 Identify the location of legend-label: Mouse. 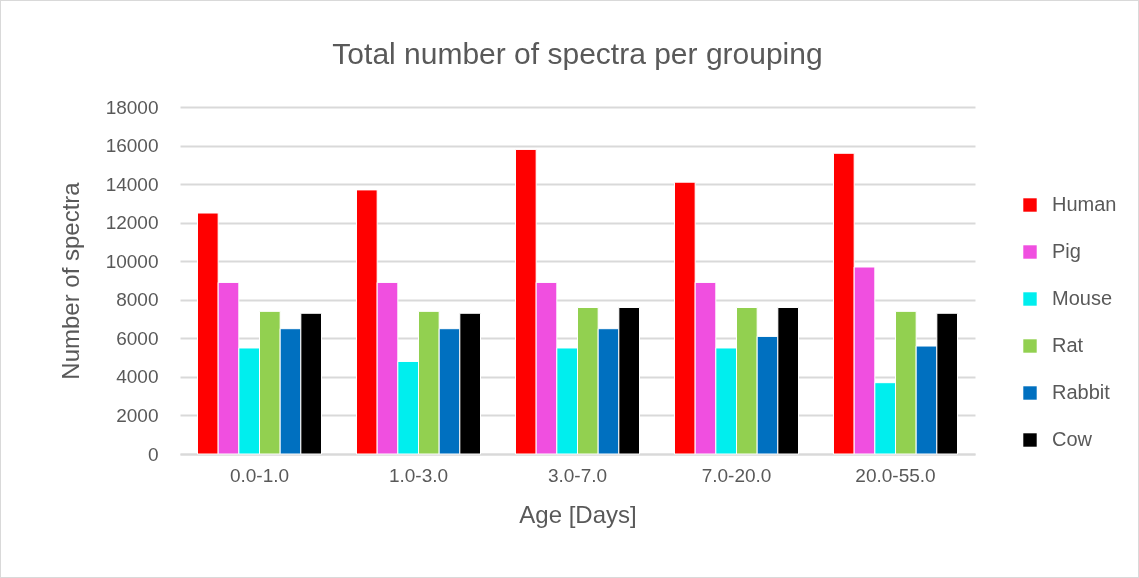
(1082, 298).